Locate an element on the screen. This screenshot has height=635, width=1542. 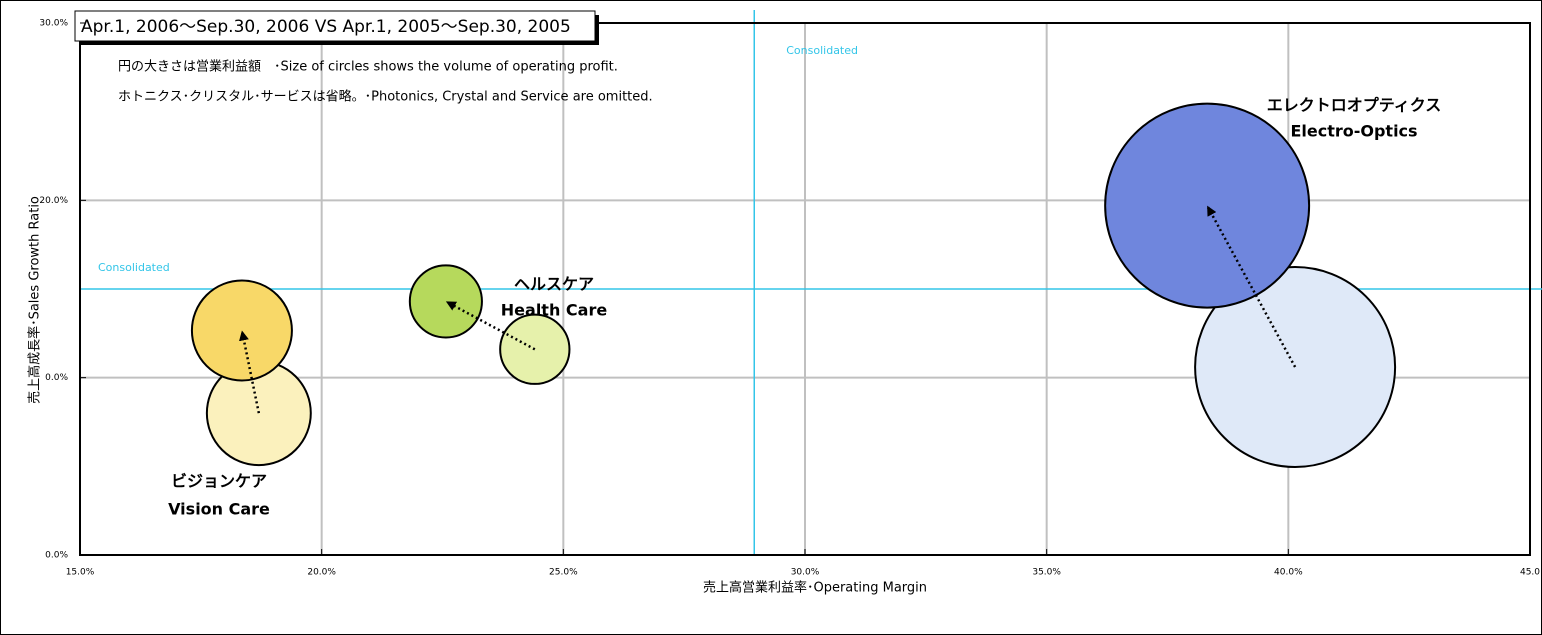
segment-label: Health Care is located at coordinates (554, 310).